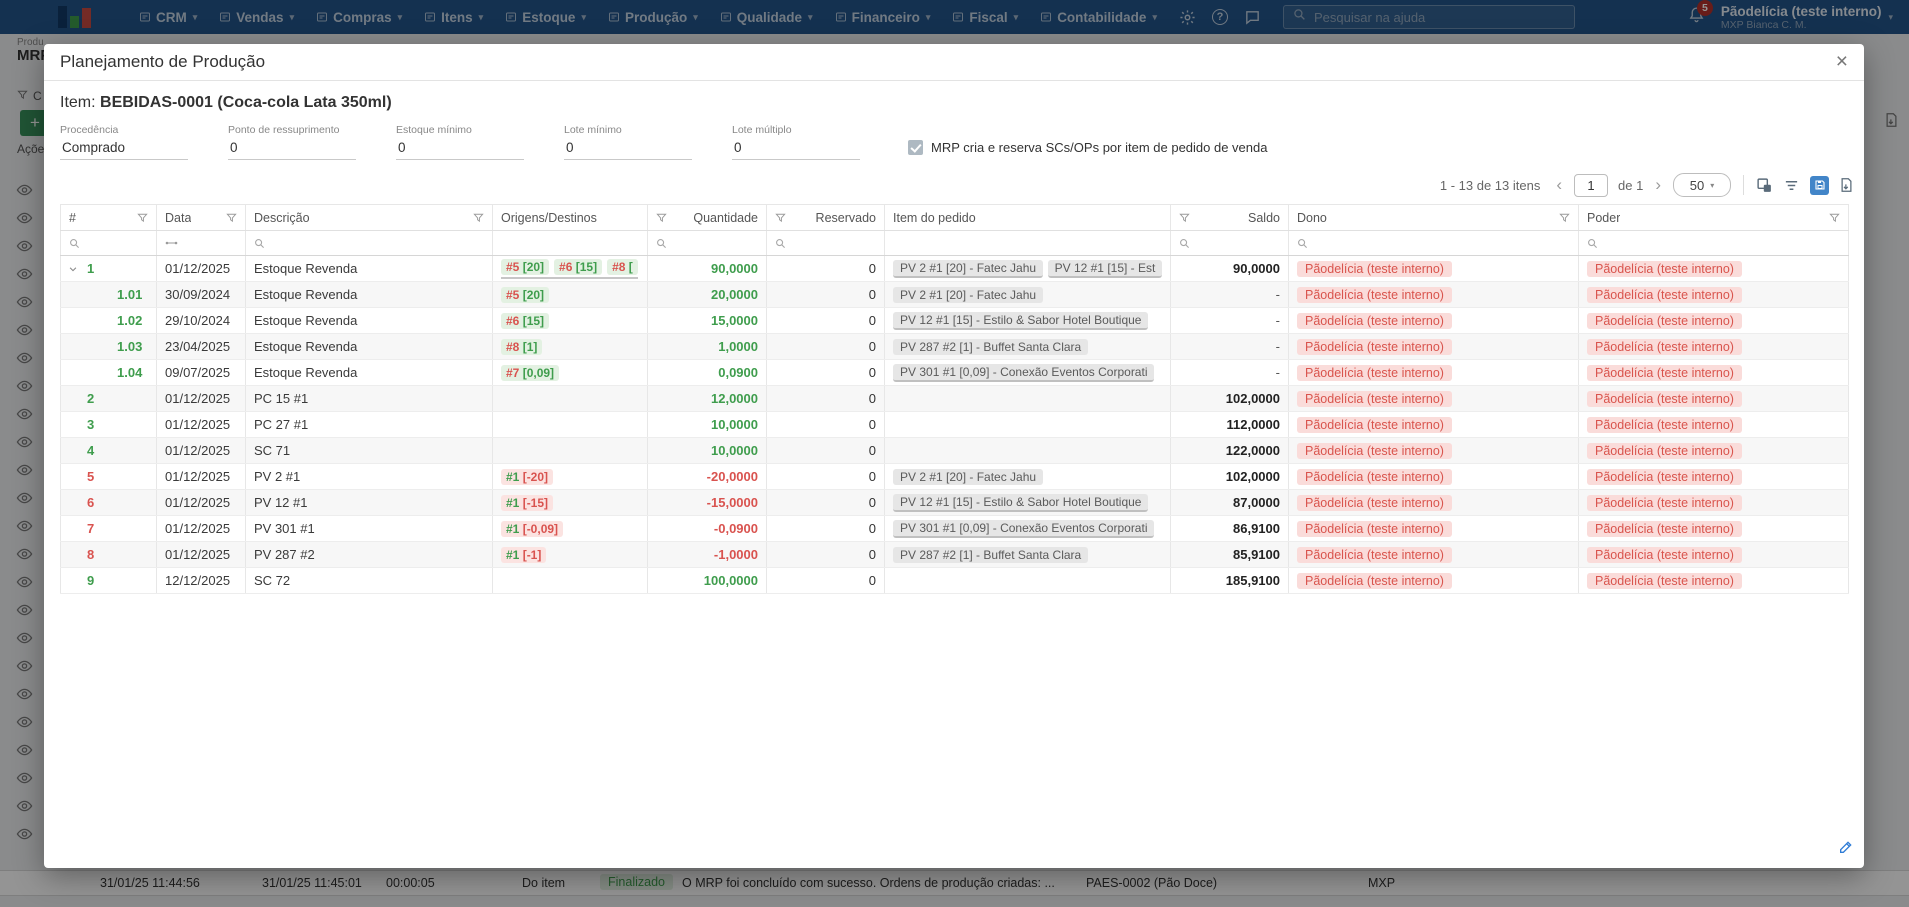  Describe the element at coordinates (1700, 14) in the screenshot. I see `notifications-button: 5` at that location.